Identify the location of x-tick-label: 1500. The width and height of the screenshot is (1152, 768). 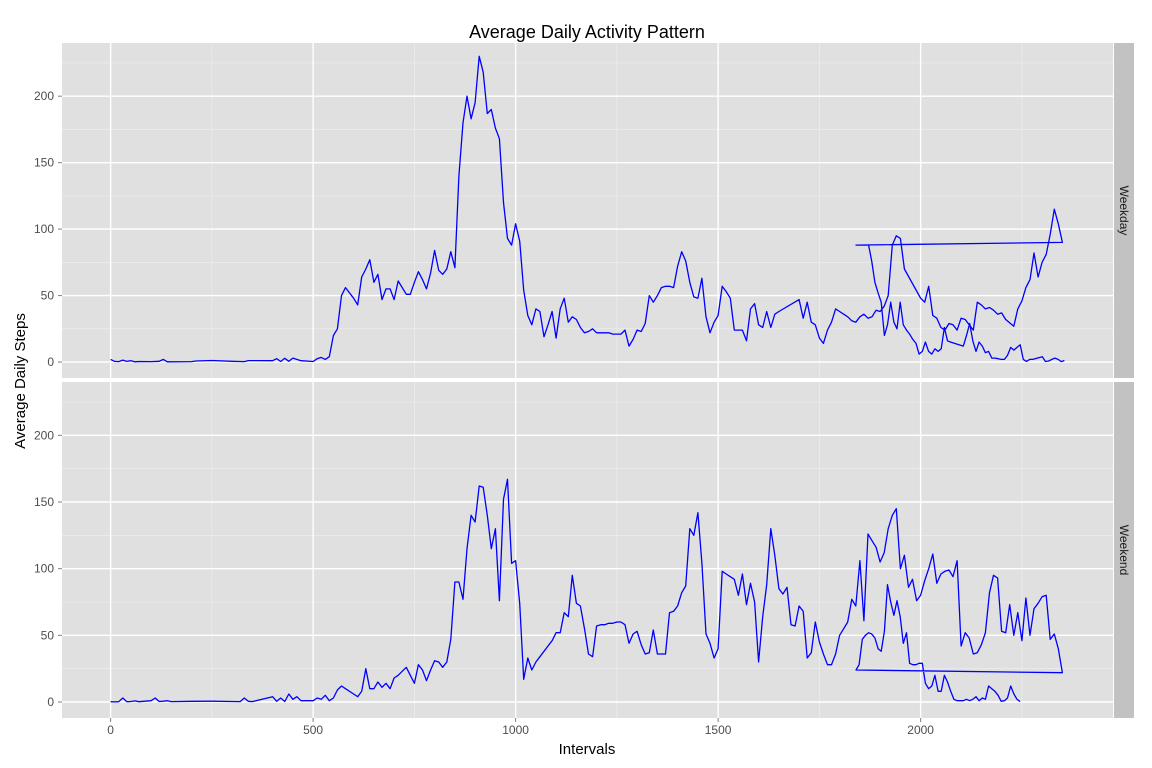
(718, 730).